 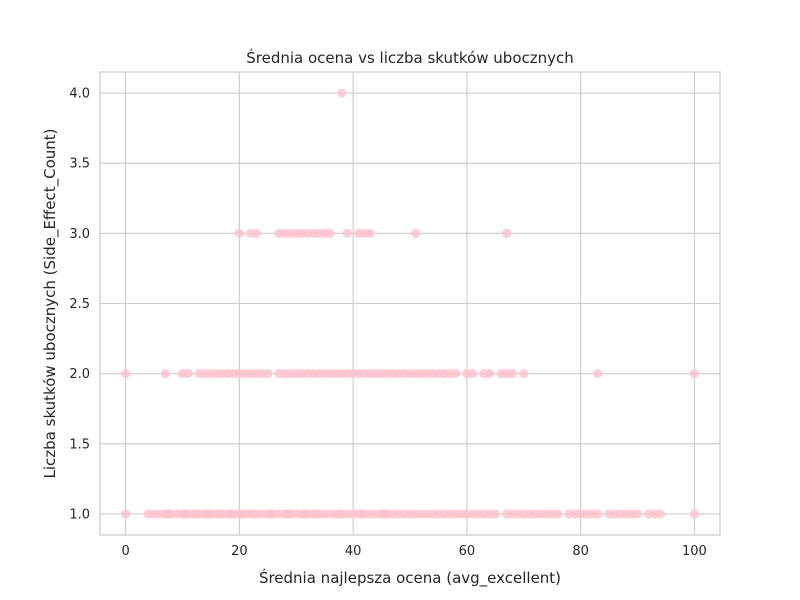 I want to click on x-tick-label: 60, so click(x=467, y=551).